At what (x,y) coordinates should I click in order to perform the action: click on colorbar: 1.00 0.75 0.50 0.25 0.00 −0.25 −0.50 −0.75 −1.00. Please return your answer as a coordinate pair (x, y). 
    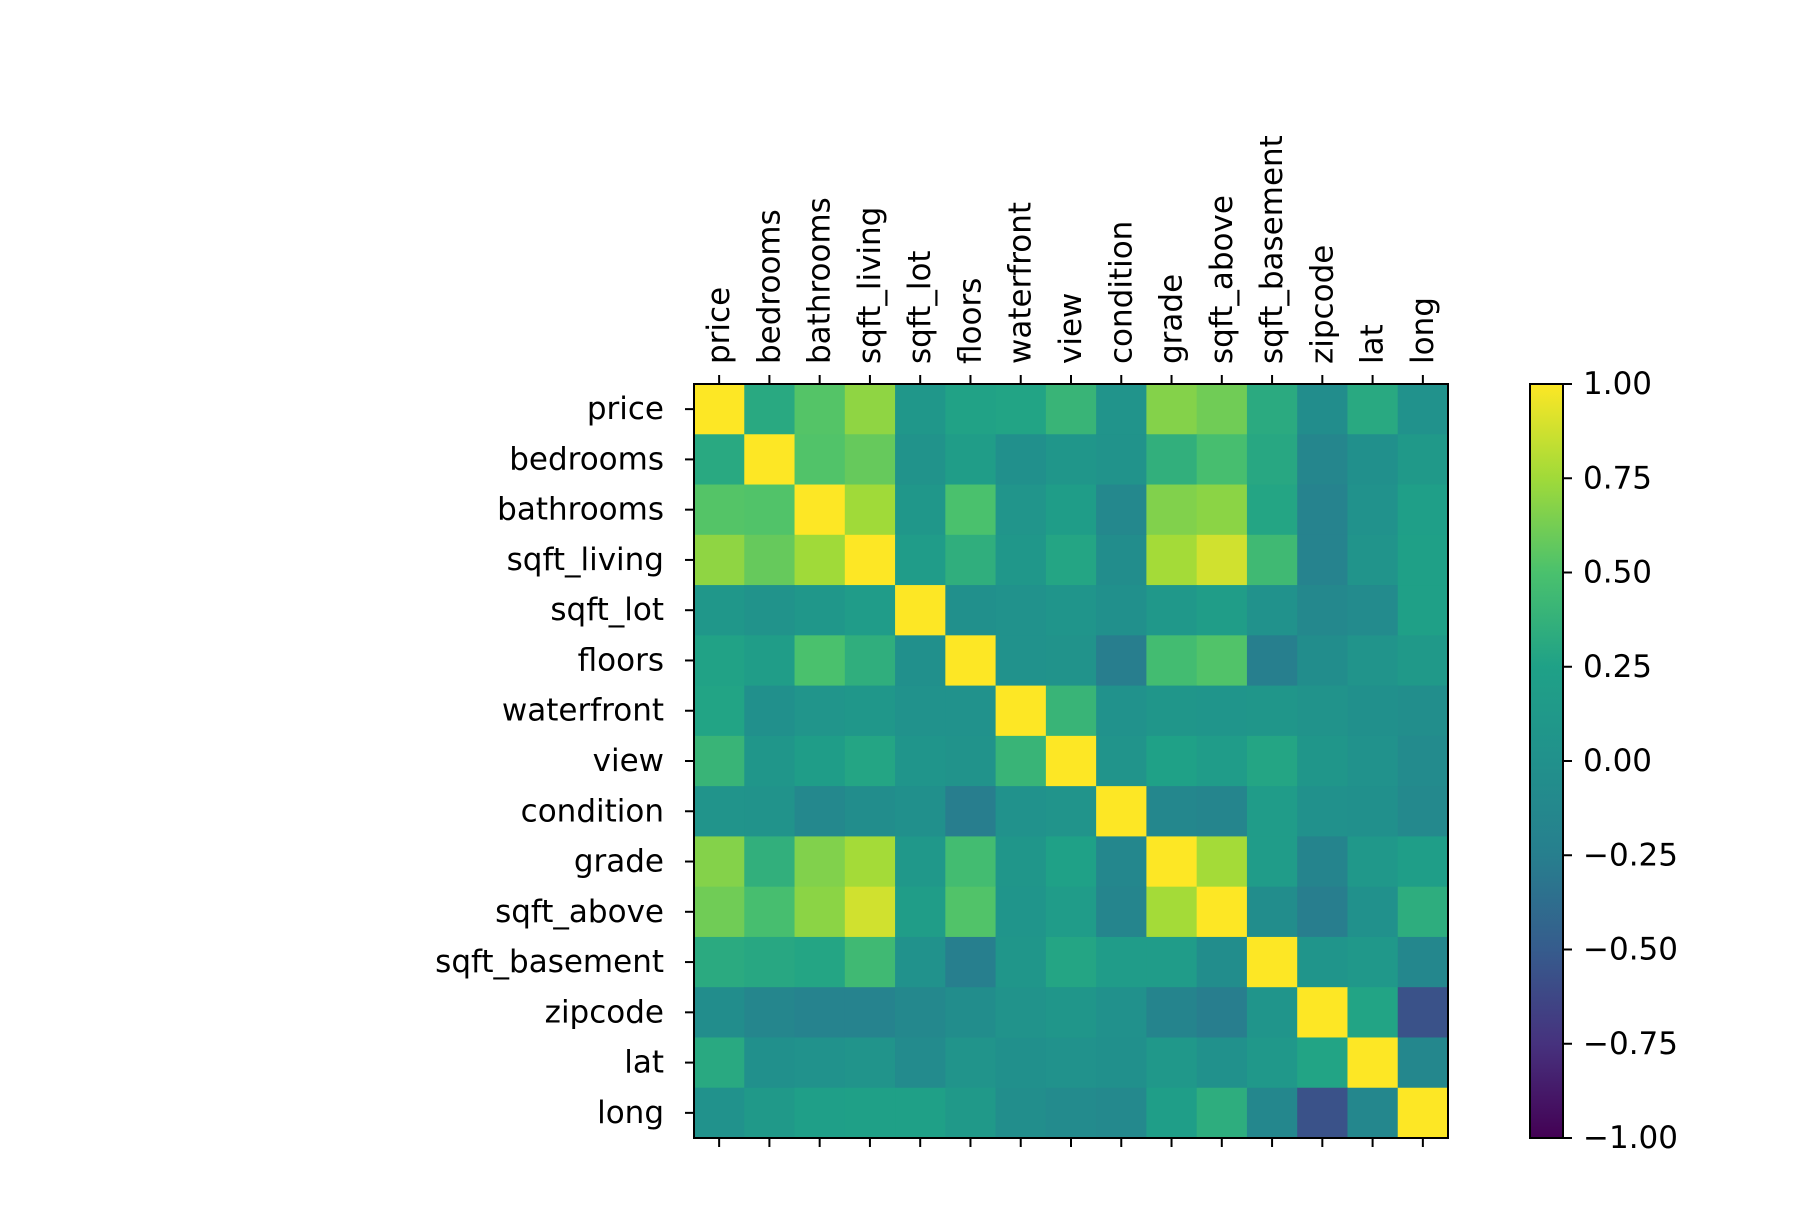
    Looking at the image, I should click on (1603, 761).